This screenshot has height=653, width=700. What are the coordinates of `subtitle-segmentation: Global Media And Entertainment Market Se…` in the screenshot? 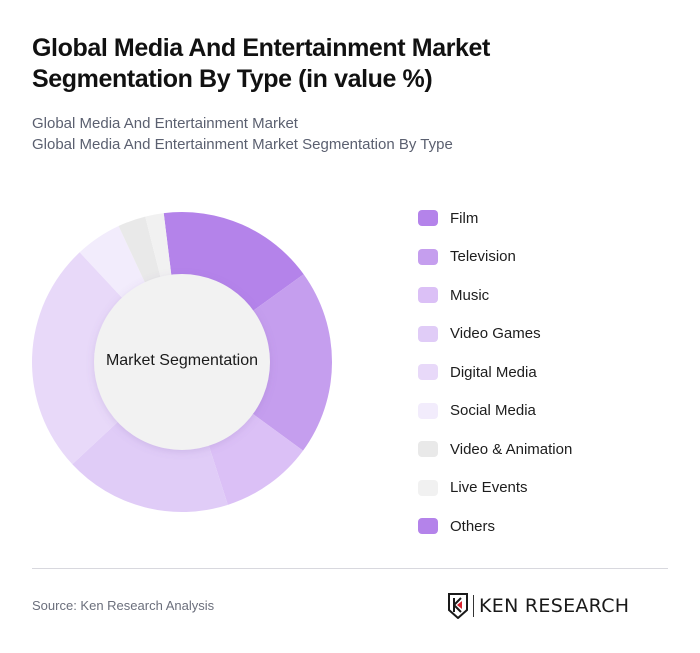 It's located at (242, 144).